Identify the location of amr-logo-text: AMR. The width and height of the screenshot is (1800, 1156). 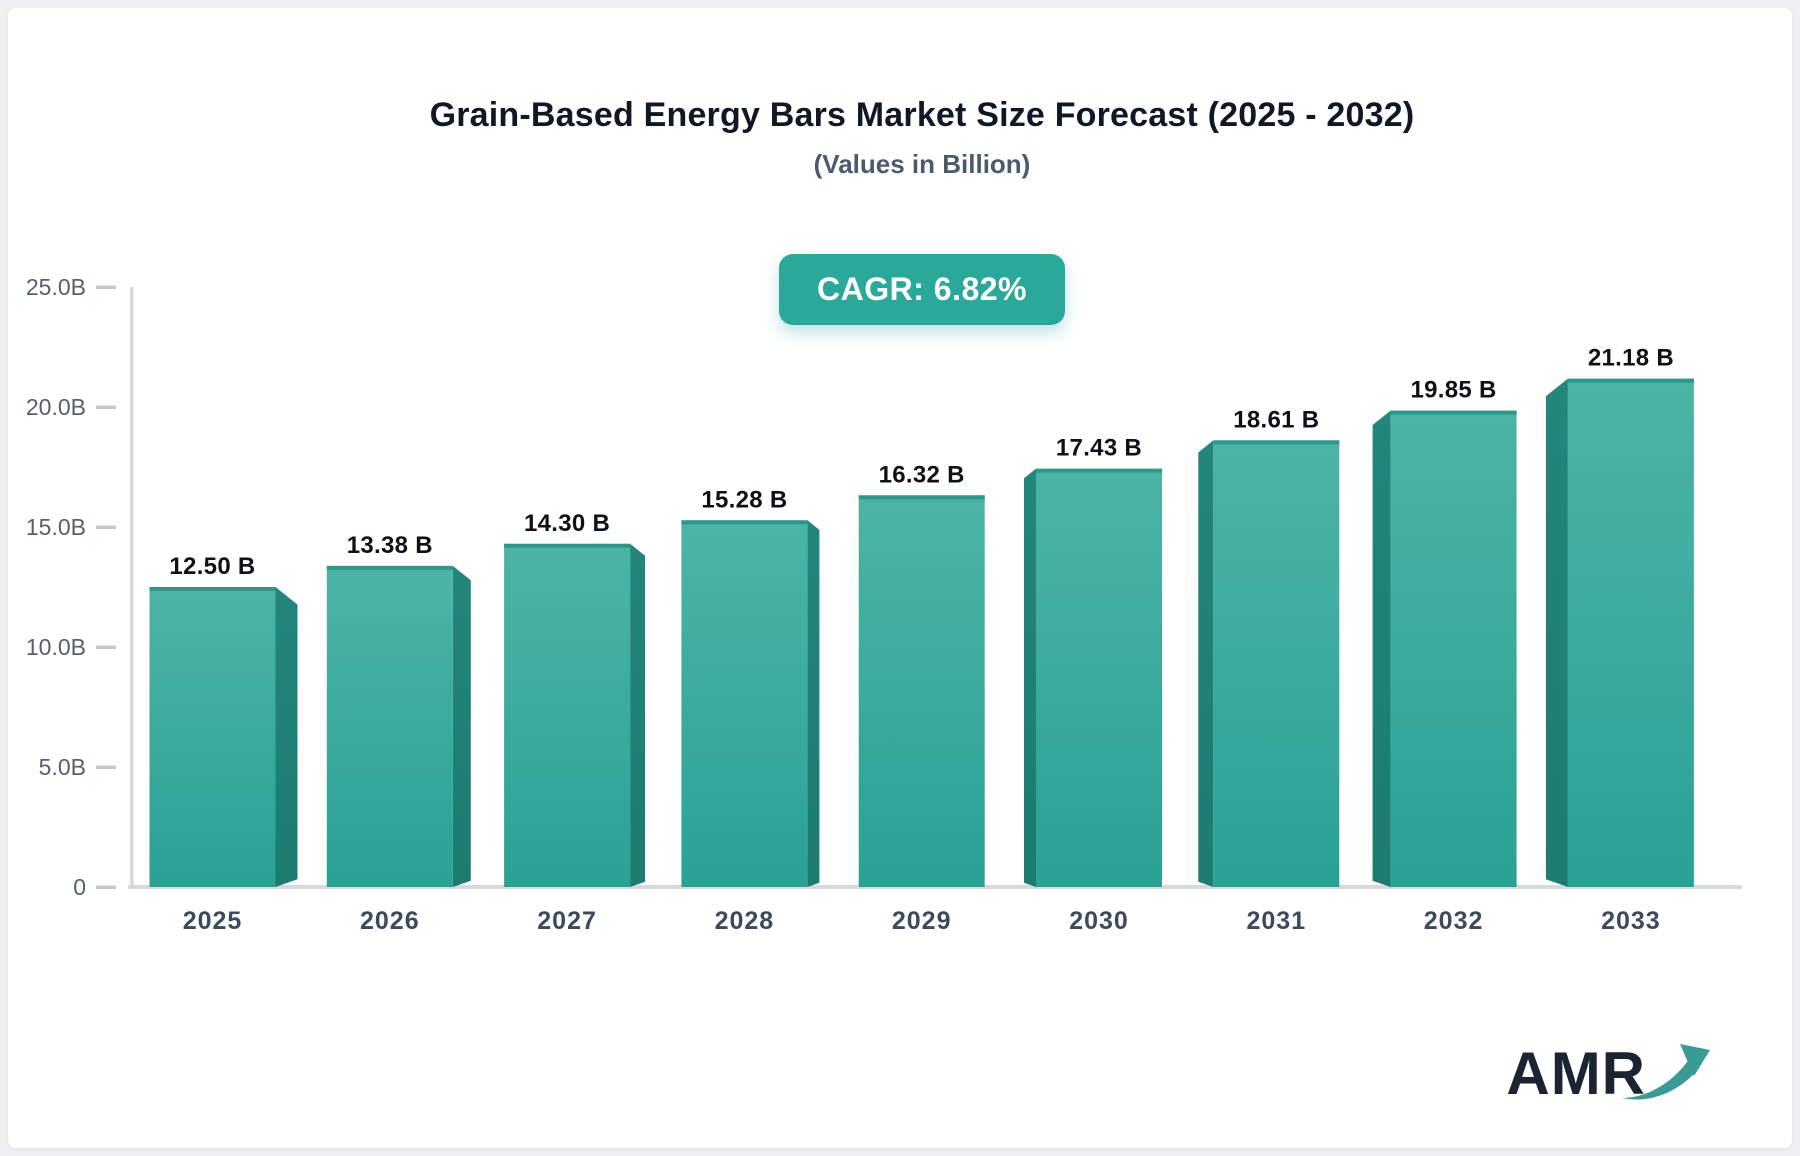
(1576, 1073).